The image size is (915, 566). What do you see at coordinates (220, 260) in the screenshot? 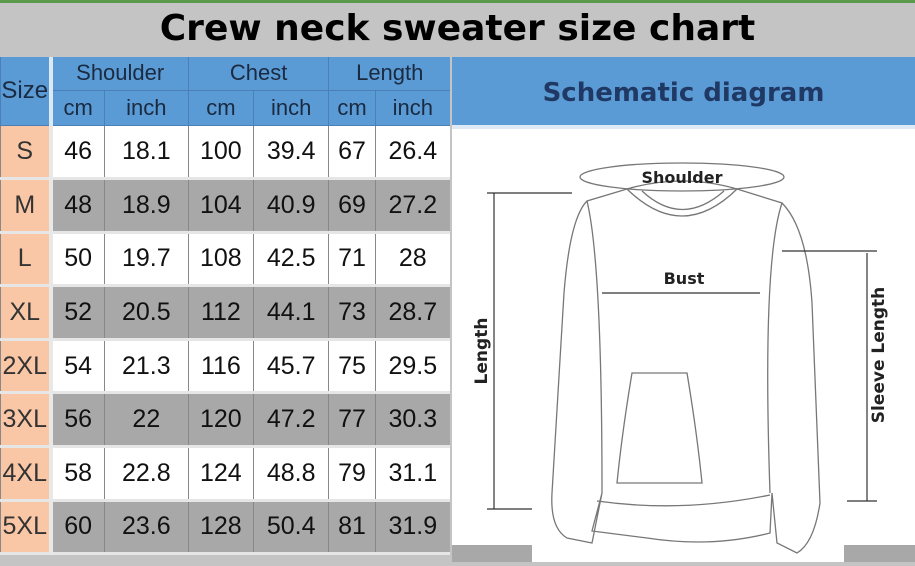
I see `value-cell: 108` at bounding box center [220, 260].